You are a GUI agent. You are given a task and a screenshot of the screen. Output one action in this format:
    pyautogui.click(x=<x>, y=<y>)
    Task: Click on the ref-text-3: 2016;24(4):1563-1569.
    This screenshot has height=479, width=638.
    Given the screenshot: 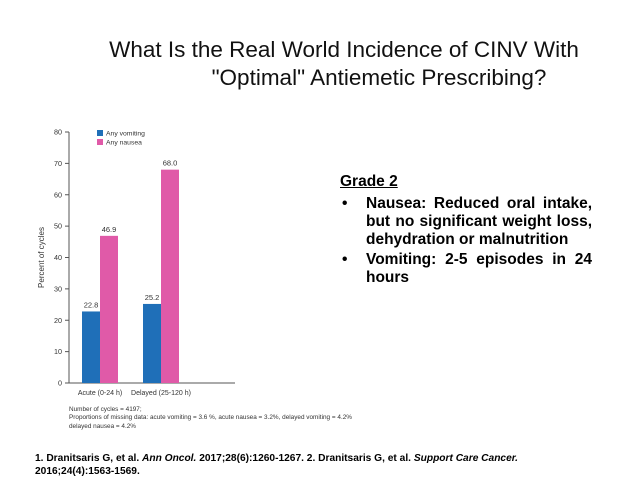 What is the action you would take?
    pyautogui.click(x=87, y=471)
    